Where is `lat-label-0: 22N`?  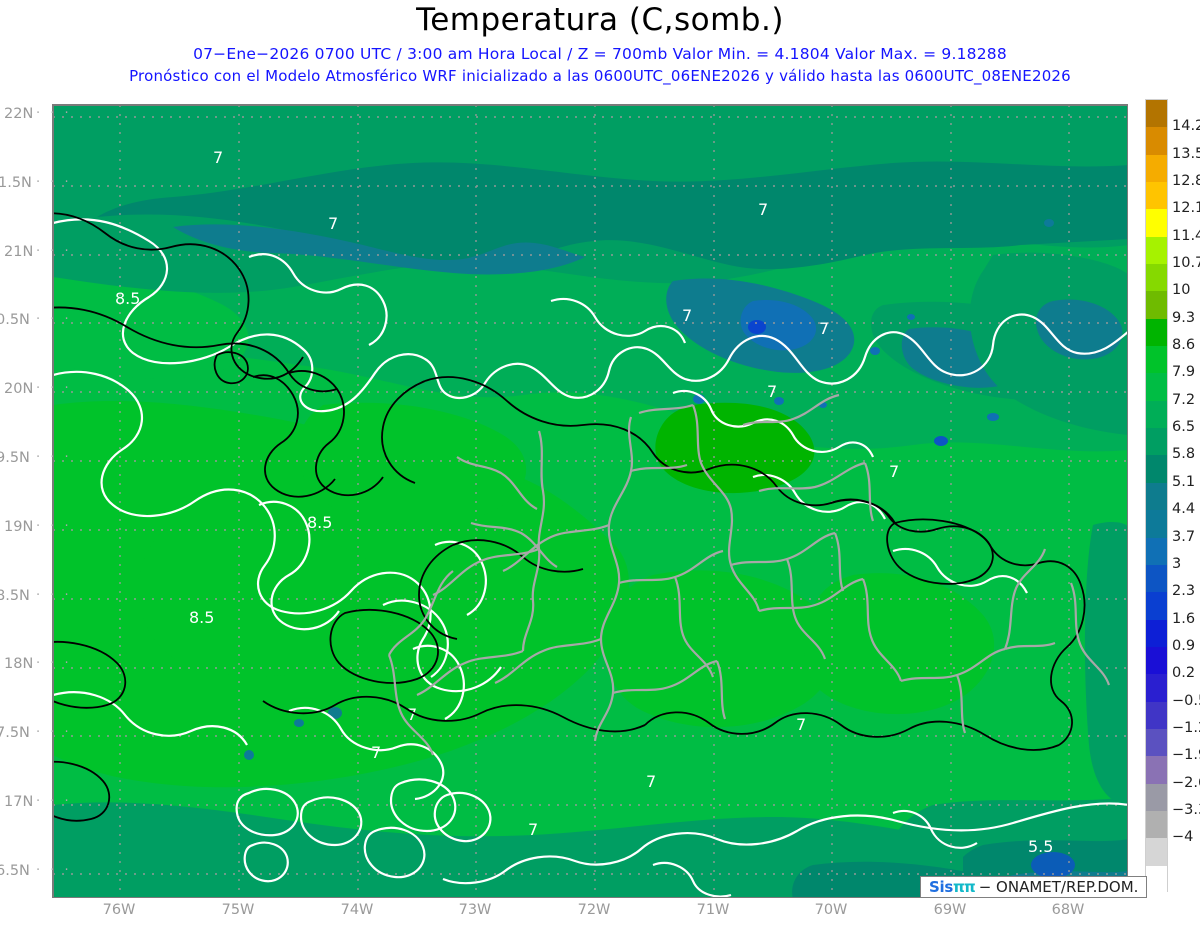 lat-label-0: 22N is located at coordinates (19, 114).